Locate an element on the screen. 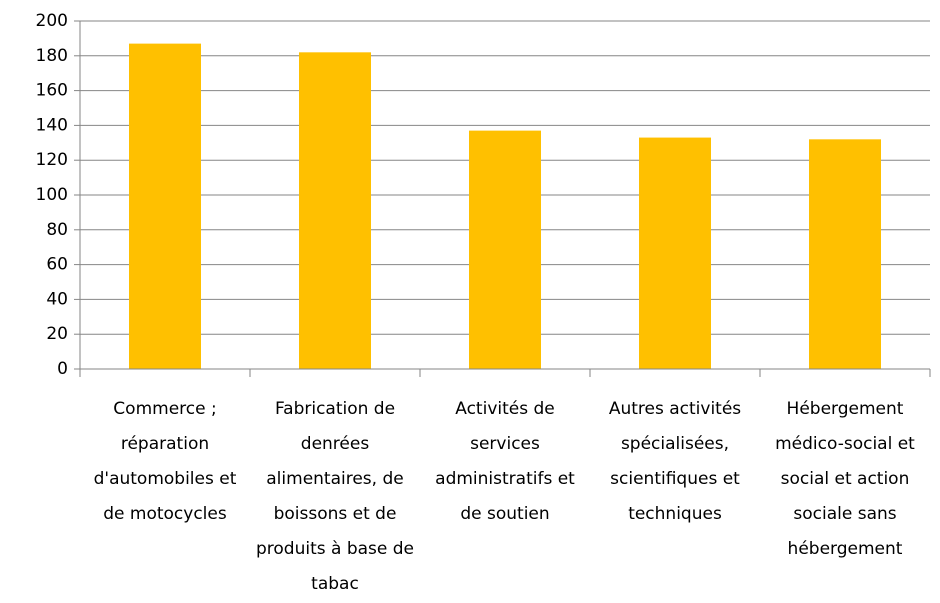  y-tick-label: 140 is located at coordinates (52, 125).